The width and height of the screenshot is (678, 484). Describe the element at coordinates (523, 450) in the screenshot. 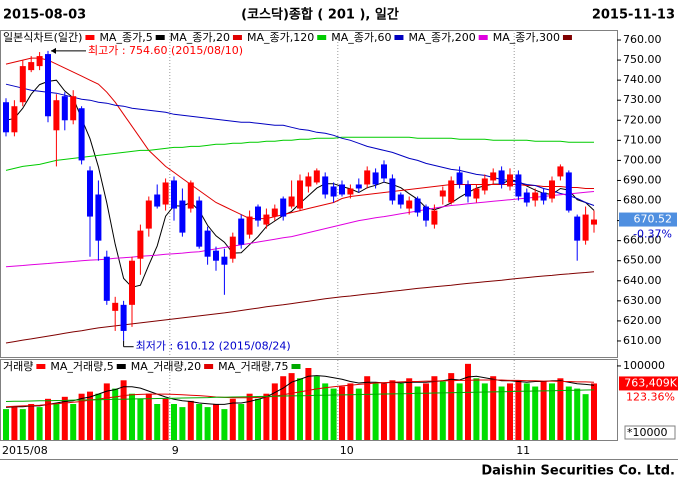

I see `x-tick-label: 11` at that location.